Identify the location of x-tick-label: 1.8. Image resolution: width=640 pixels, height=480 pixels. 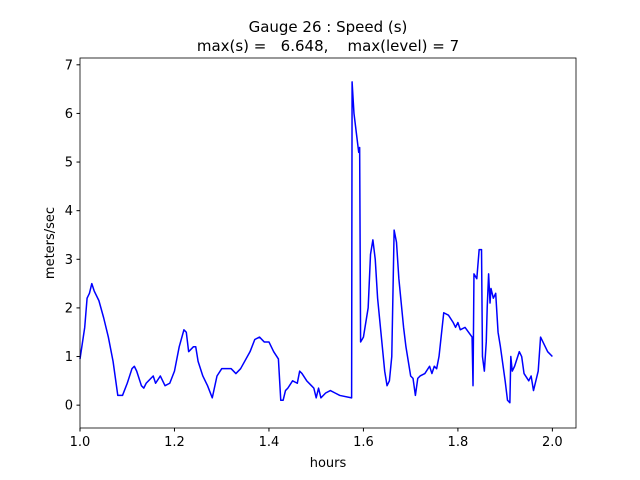
(458, 442).